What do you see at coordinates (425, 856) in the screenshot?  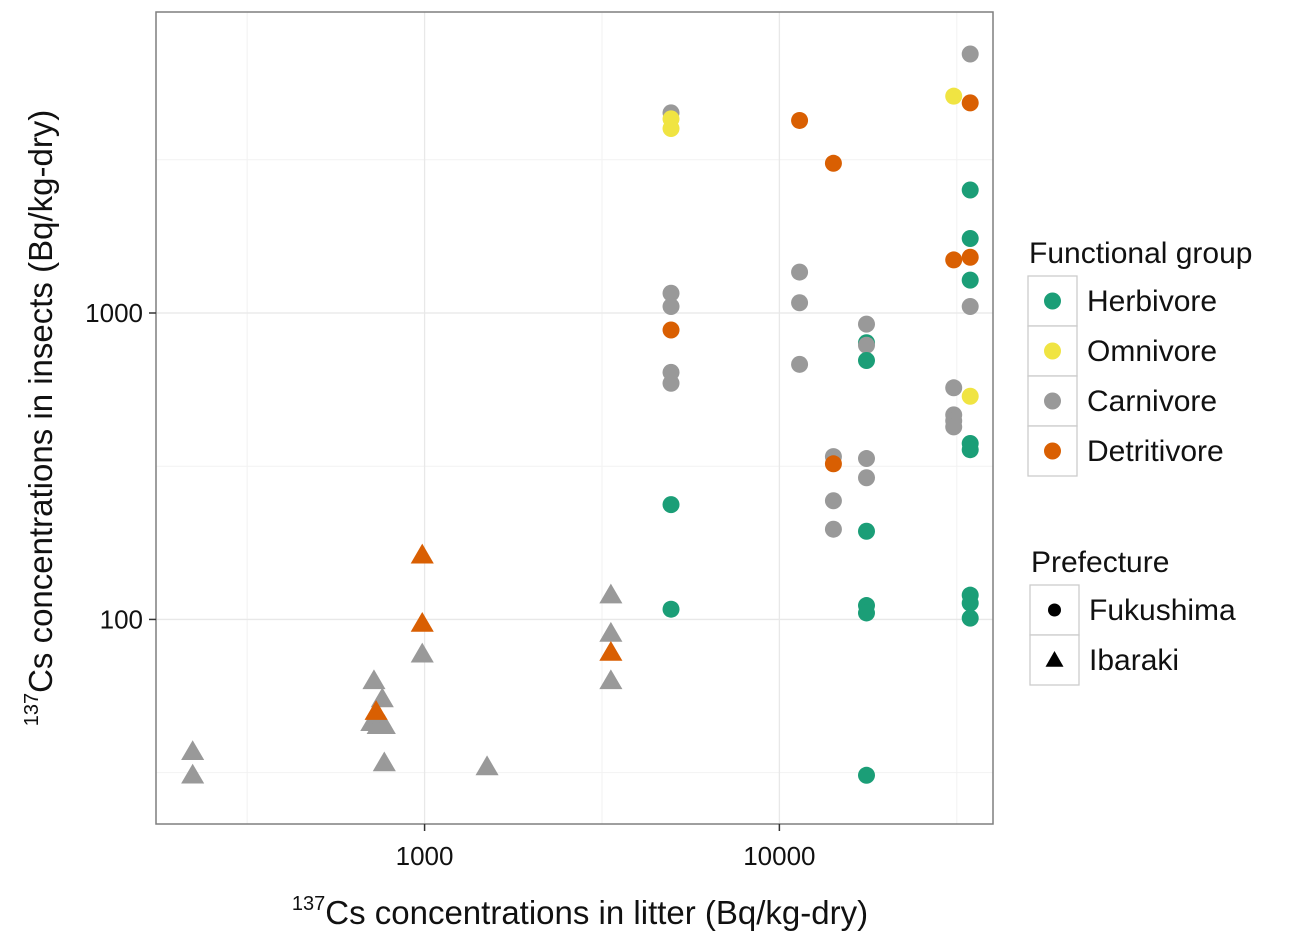 I see `x-tick-label: 1000` at bounding box center [425, 856].